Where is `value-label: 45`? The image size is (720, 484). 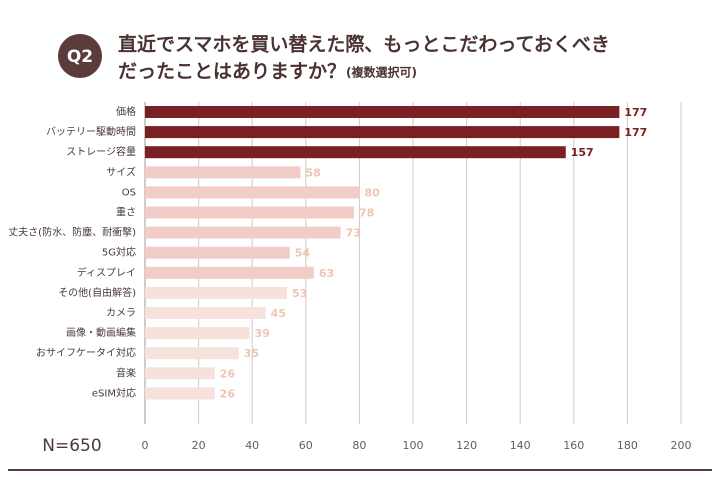
value-label: 45 is located at coordinates (278, 313).